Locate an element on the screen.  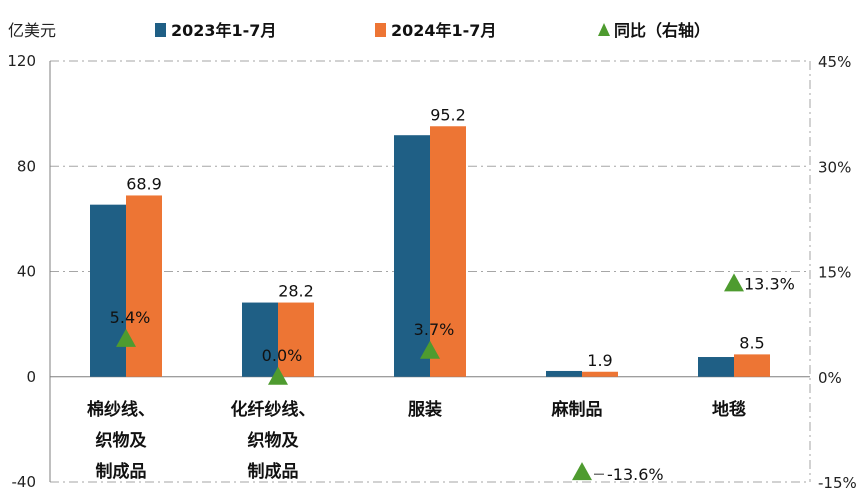
legend-item-2023: 2023年1-7月 is located at coordinates (215, 30).